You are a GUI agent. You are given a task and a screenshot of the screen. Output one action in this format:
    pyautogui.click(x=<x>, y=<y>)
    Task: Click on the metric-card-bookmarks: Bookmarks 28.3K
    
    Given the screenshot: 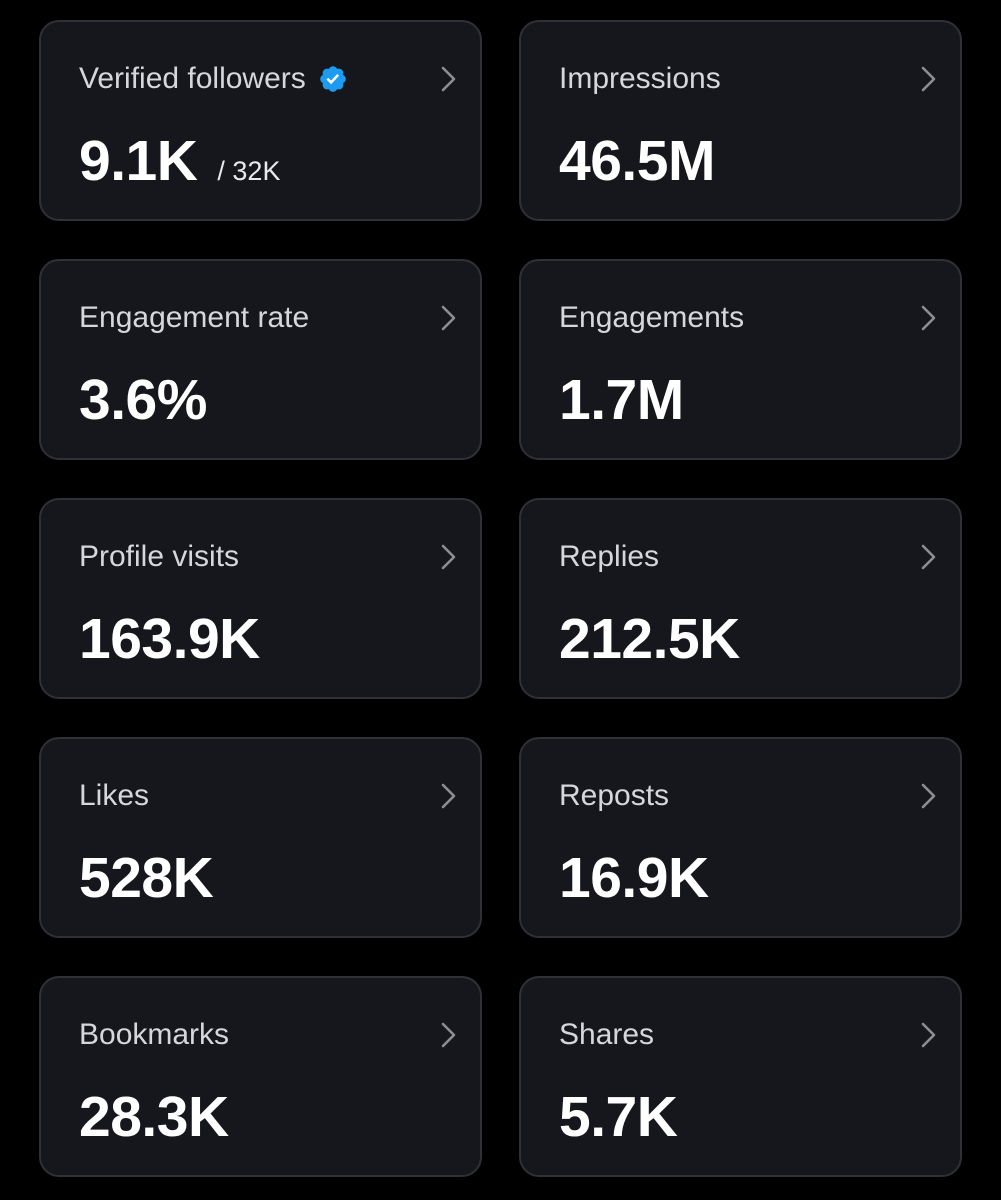 What is the action you would take?
    pyautogui.click(x=260, y=1076)
    